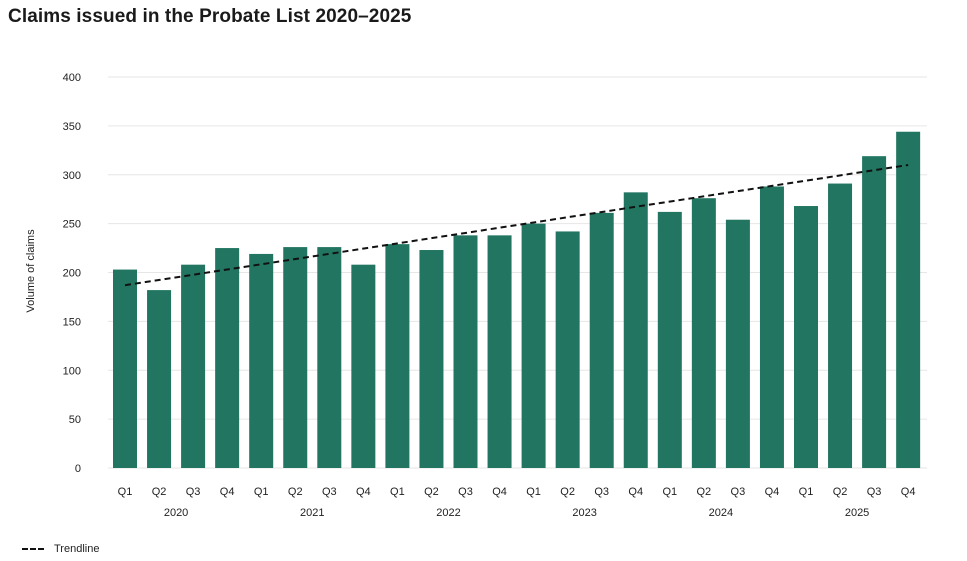 The width and height of the screenshot is (967, 561). I want to click on x-group-label: 2022, so click(448, 513).